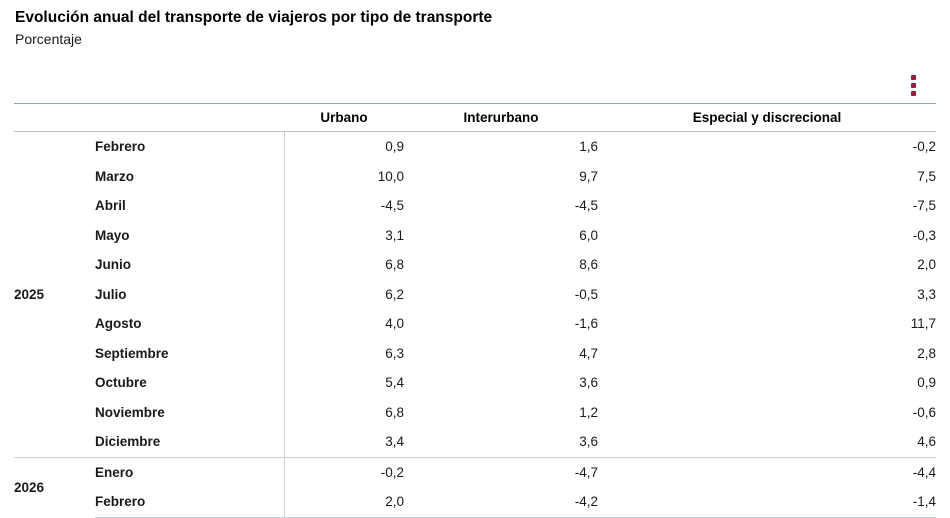 The width and height of the screenshot is (950, 518). What do you see at coordinates (475, 412) in the screenshot?
I see `table-row: Noviembre 6,8 1,2 -0,6` at bounding box center [475, 412].